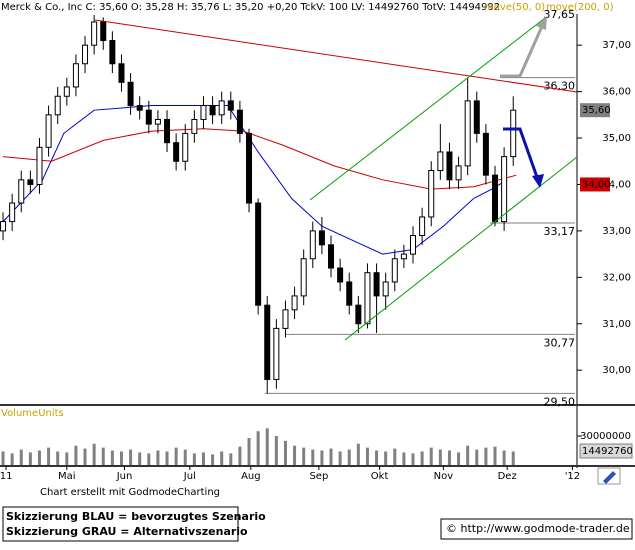 This screenshot has height=550, width=635. Describe the element at coordinates (67, 476) in the screenshot. I see `x-tick-label: Mai` at that location.